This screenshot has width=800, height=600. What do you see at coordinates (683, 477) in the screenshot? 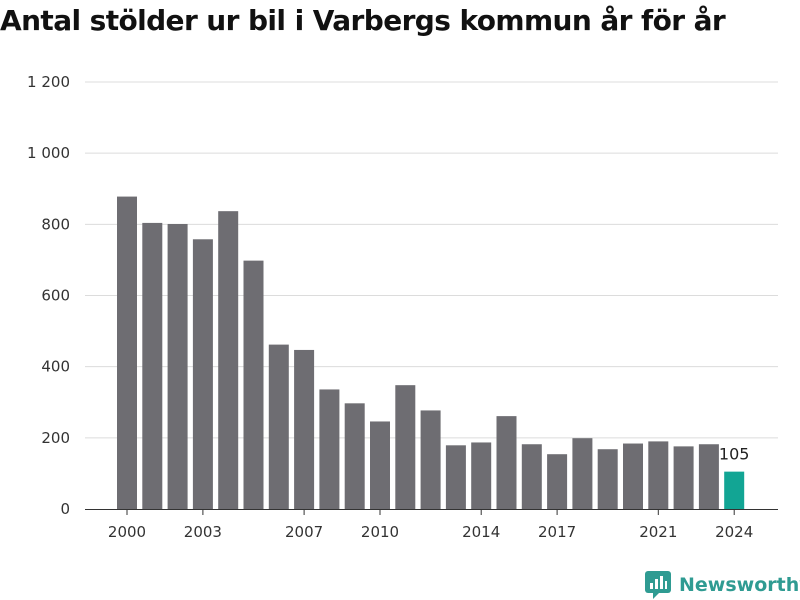
I see `bar-2022` at bounding box center [683, 477].